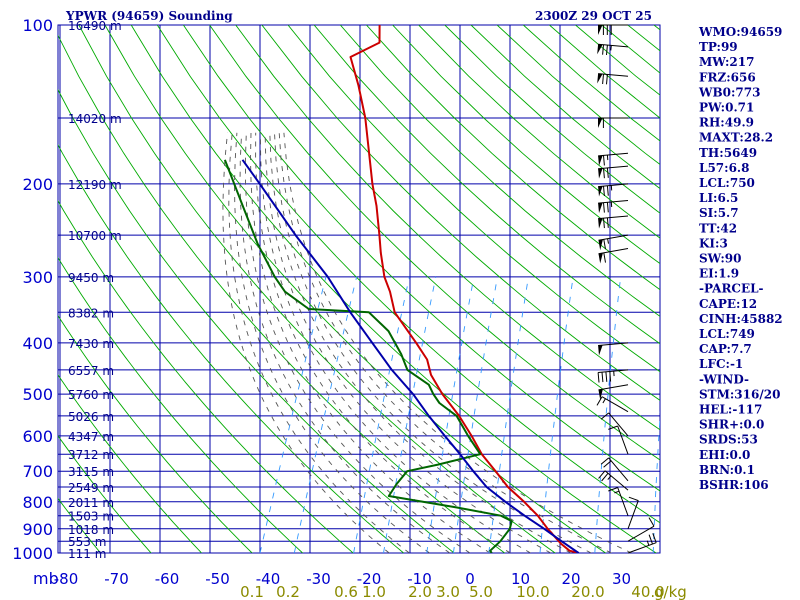 The width and height of the screenshot is (800, 600). What do you see at coordinates (570, 579) in the screenshot?
I see `temperature-tick-label: 20` at bounding box center [570, 579].